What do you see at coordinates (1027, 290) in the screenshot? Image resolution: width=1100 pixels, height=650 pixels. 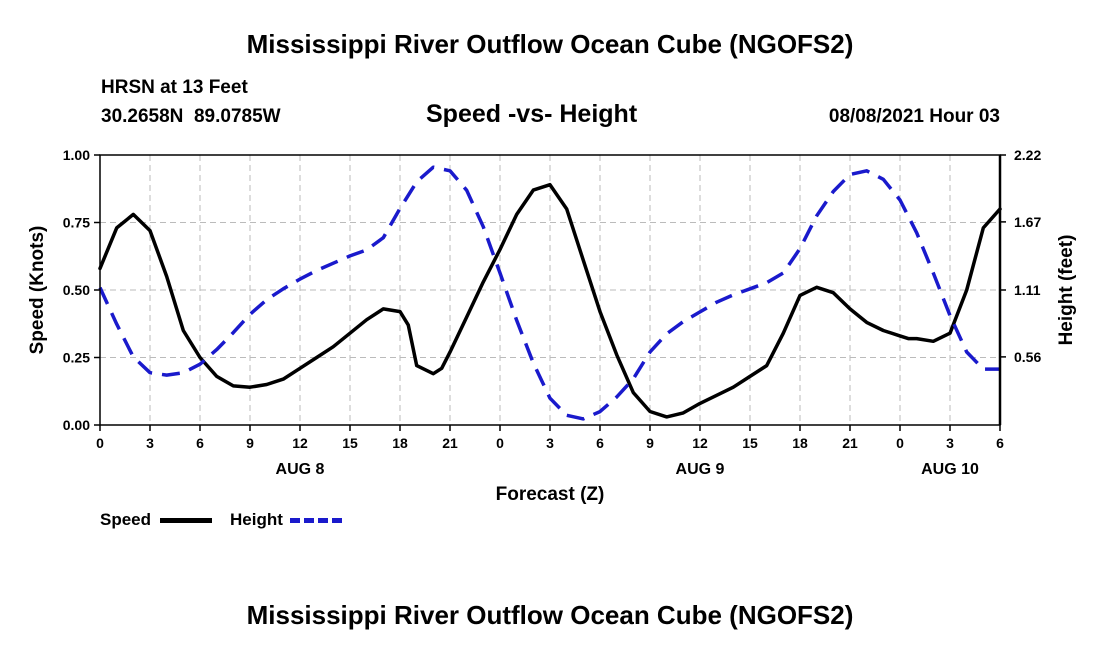 I see `y2-tick-label: 1.11` at bounding box center [1027, 290].